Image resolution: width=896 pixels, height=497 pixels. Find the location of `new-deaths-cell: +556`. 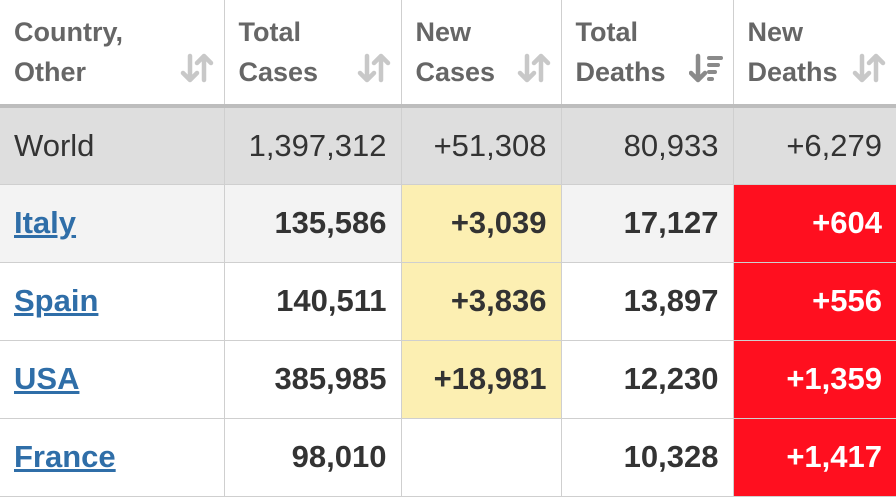

new-deaths-cell: +556 is located at coordinates (814, 301).